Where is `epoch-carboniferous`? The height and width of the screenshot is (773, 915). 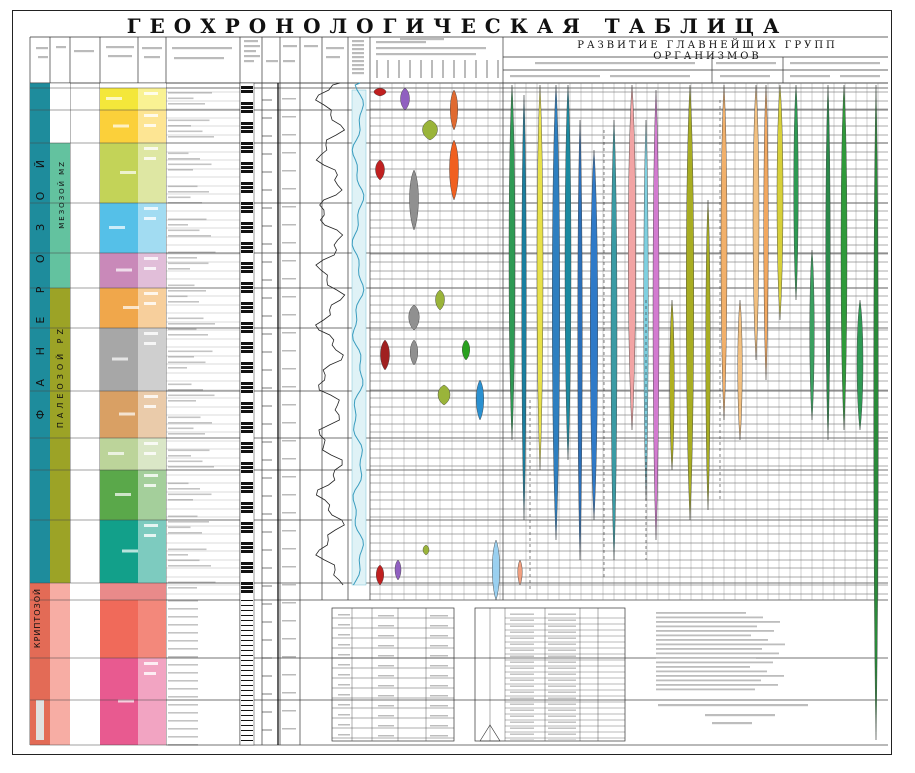
epoch-carboniferous is located at coordinates (152, 359).